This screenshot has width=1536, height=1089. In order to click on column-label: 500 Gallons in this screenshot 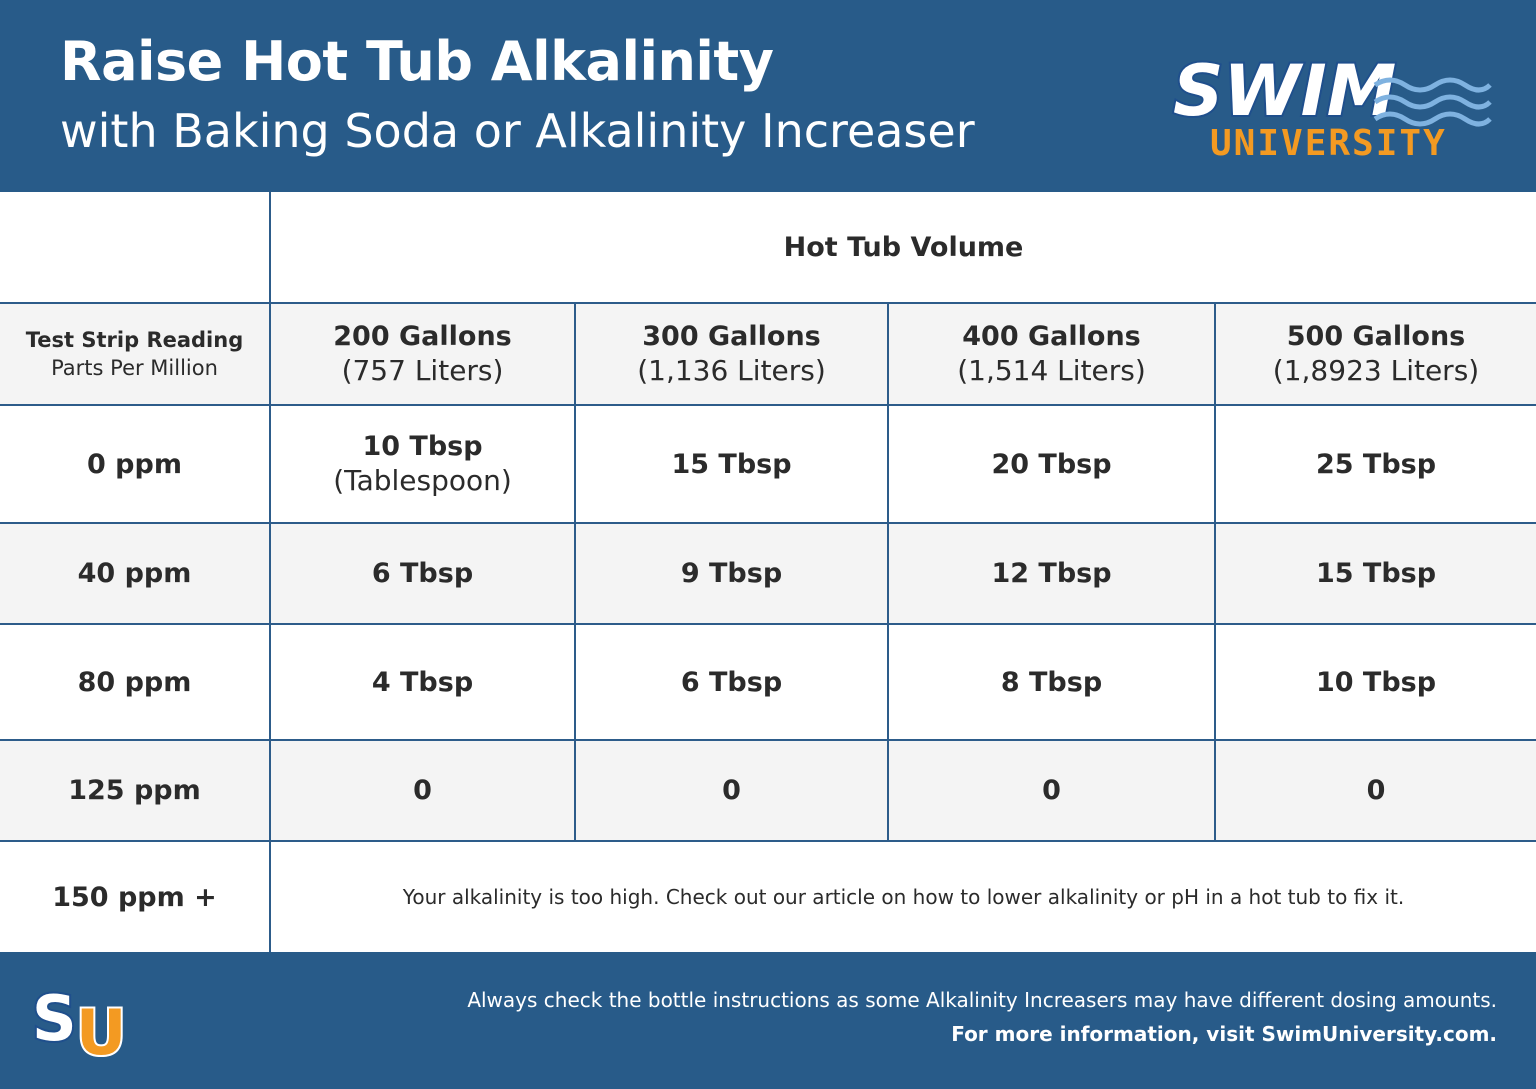, I will do `click(1376, 336)`.